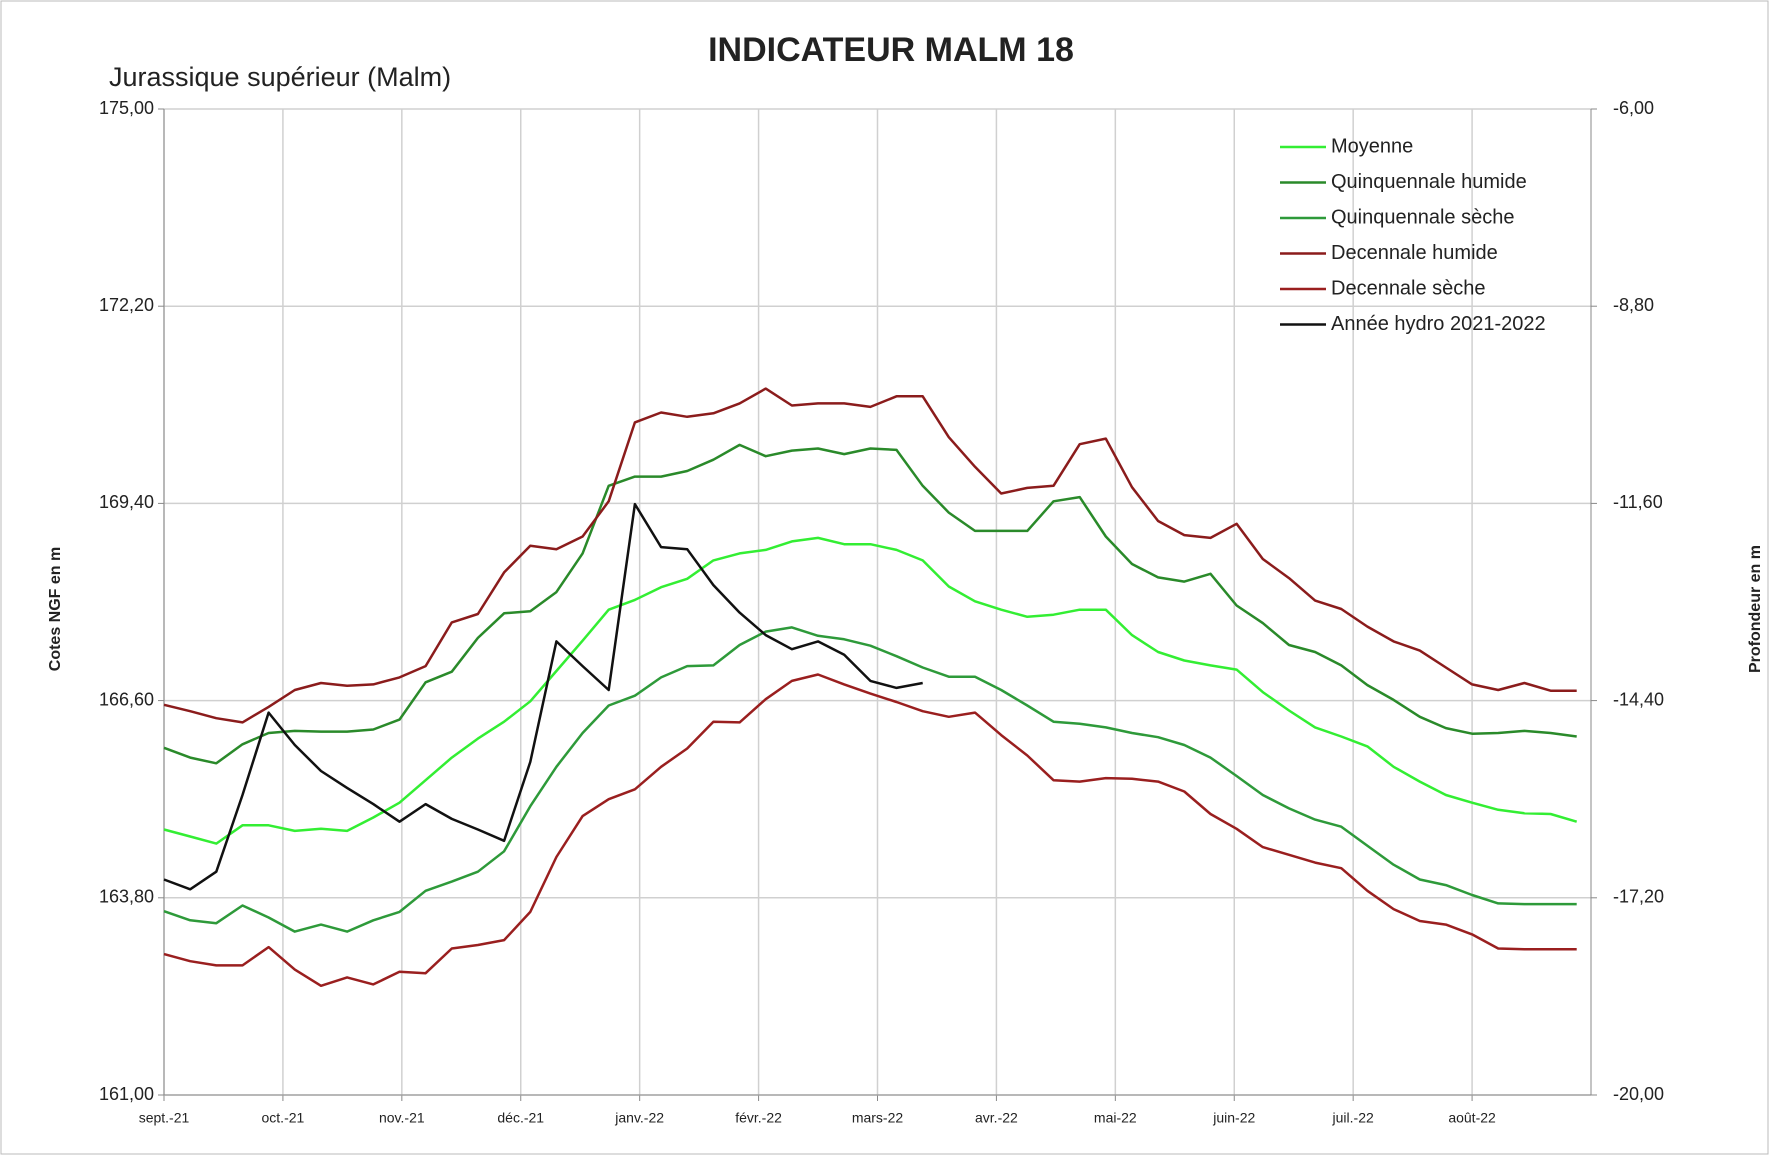 This screenshot has height=1155, width=1769. What do you see at coordinates (1414, 253) in the screenshot?
I see `legend-label: Decennale humide` at bounding box center [1414, 253].